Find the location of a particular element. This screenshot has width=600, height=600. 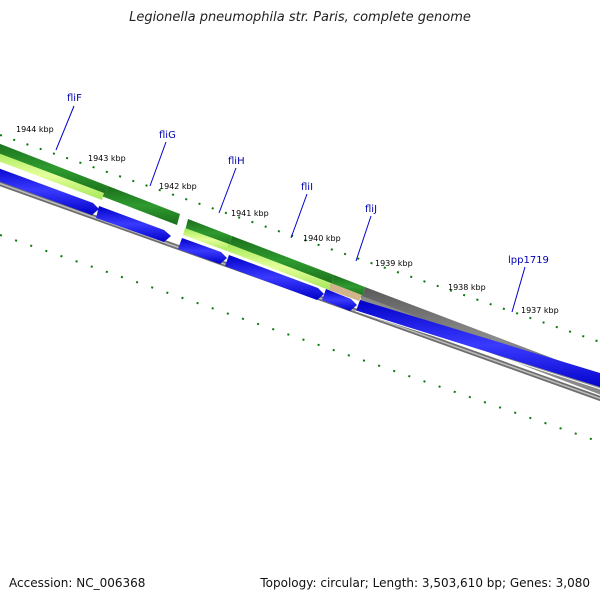

callout-line-fliH is located at coordinates (227, 190).